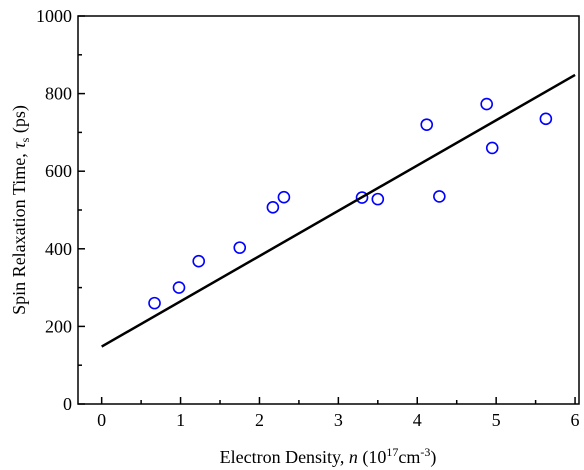 The width and height of the screenshot is (584, 470). Describe the element at coordinates (259, 420) in the screenshot. I see `x-tick-label: 2` at that location.